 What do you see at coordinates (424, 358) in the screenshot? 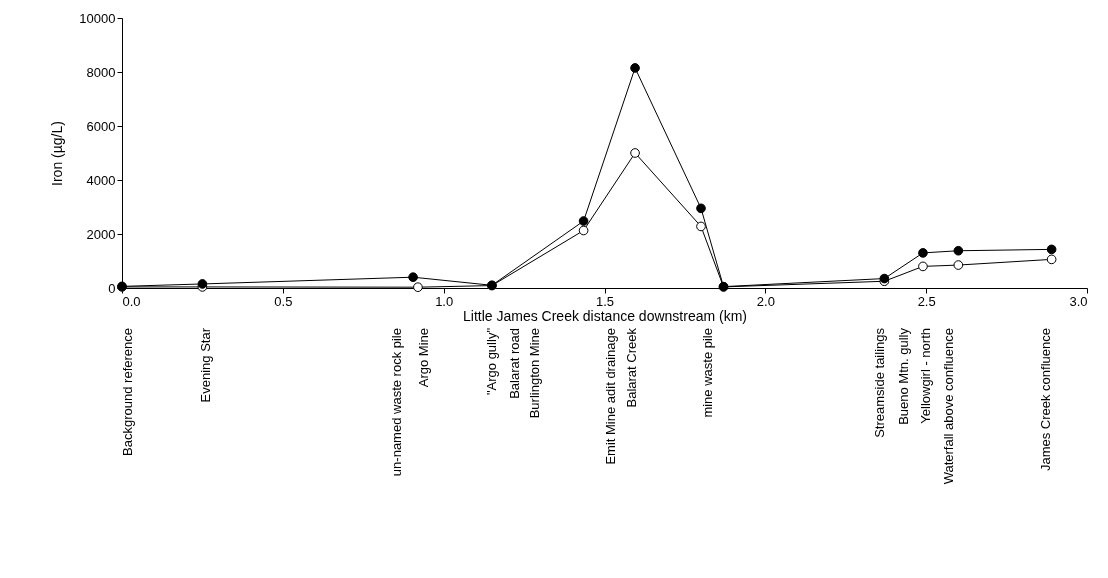
I see `text: Argo Mine` at bounding box center [424, 358].